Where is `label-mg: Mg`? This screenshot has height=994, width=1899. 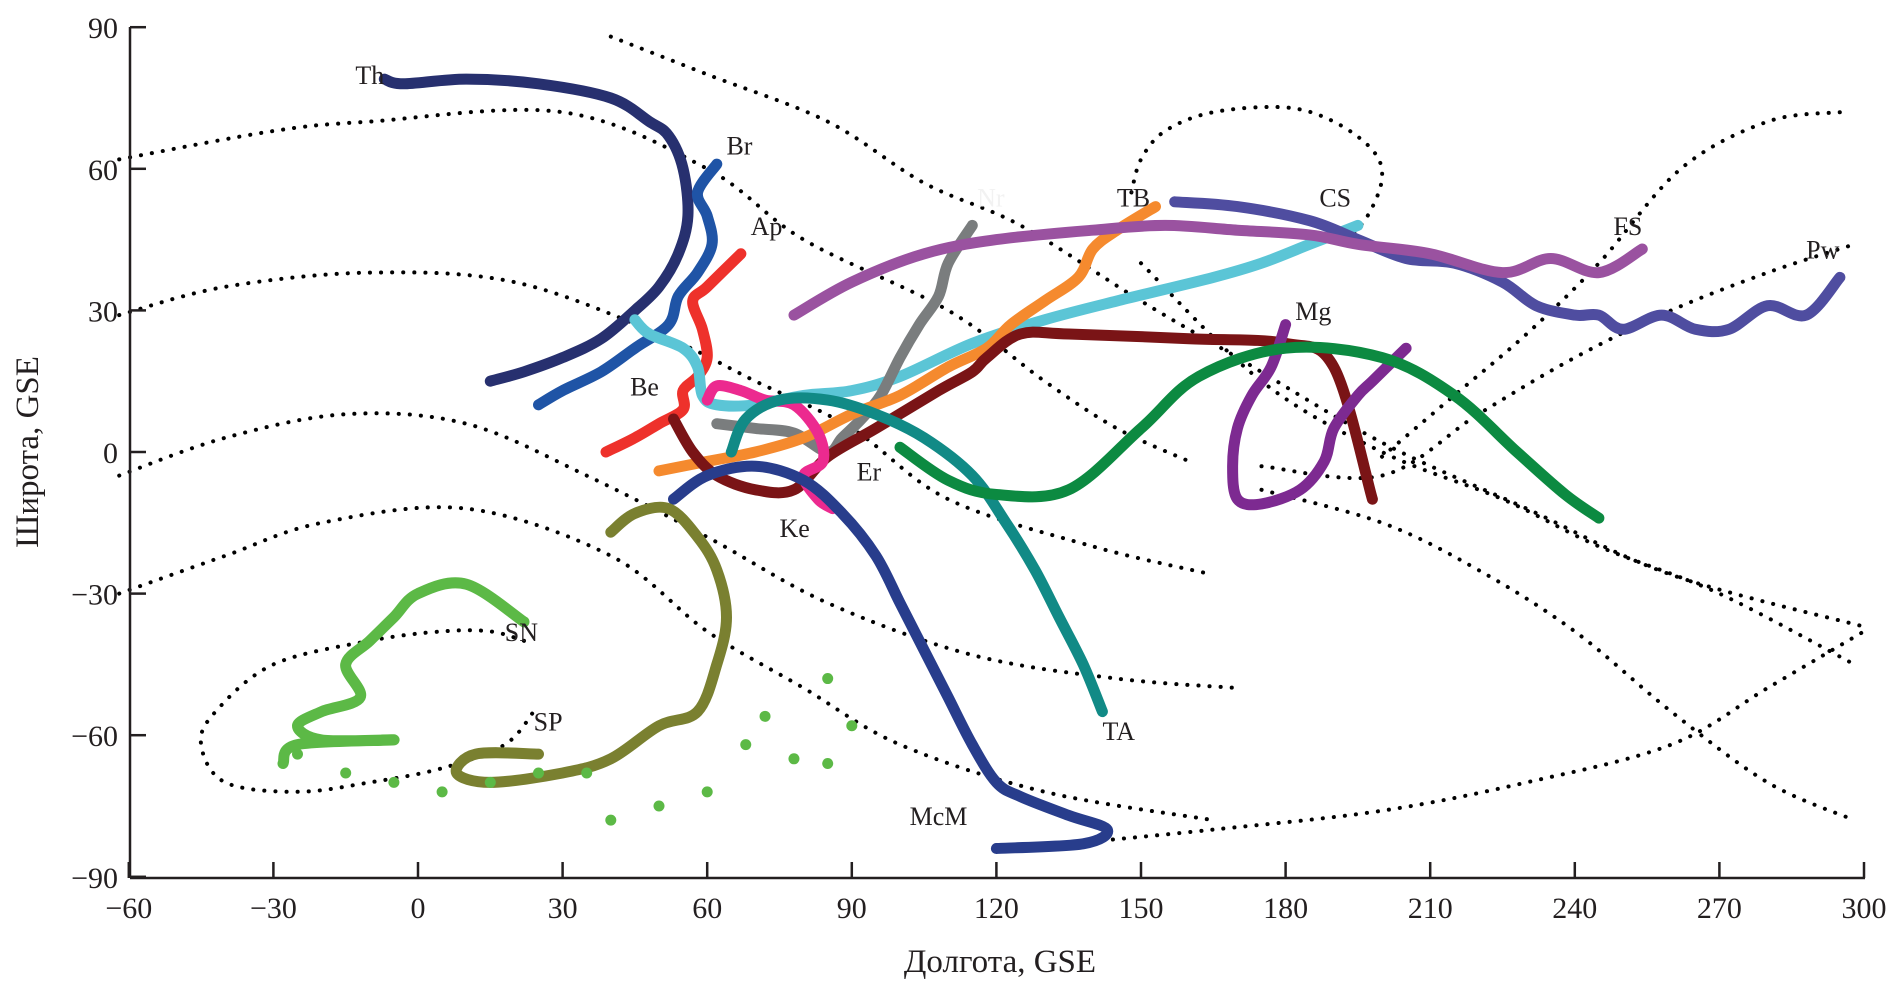
label-mg: Mg is located at coordinates (1313, 311).